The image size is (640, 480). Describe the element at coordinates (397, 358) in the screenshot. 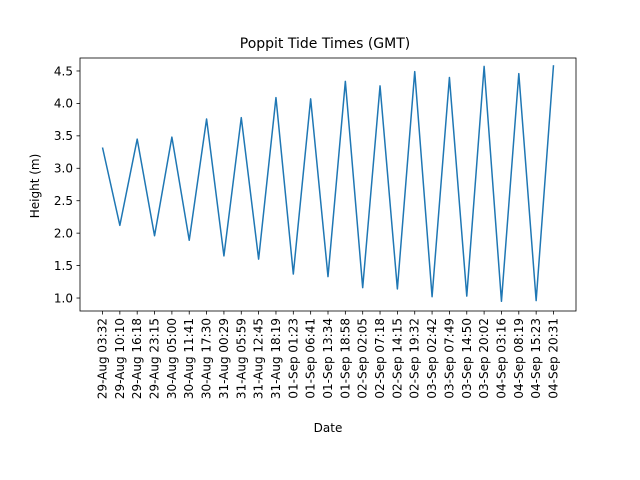

I see `x-tick-label: 02-Sep 14:15` at that location.